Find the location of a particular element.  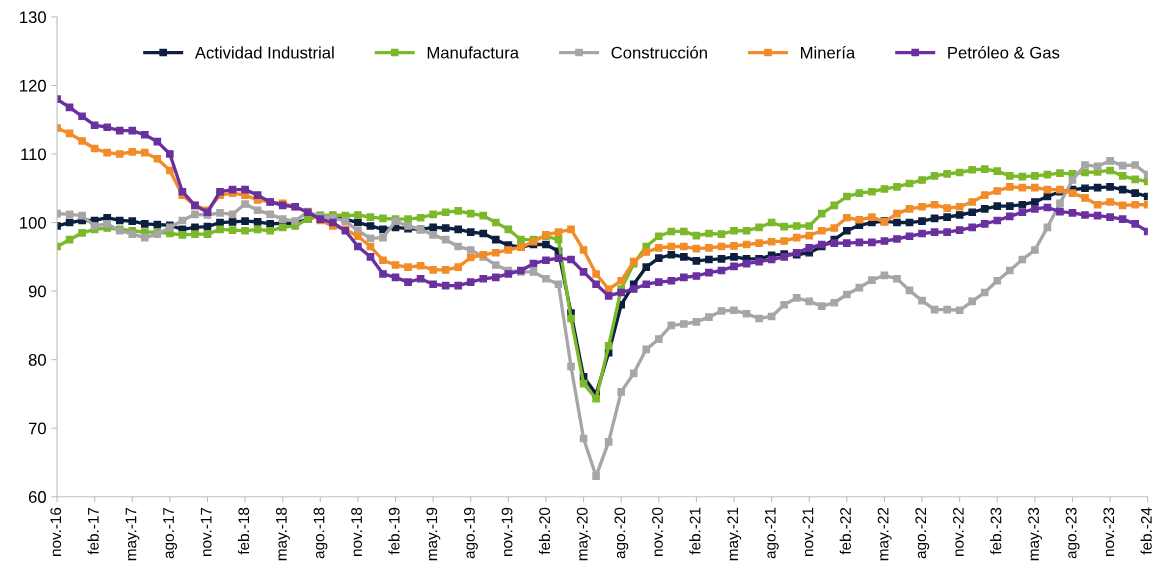

x-tick-label: may.-17 is located at coordinates (132, 534).